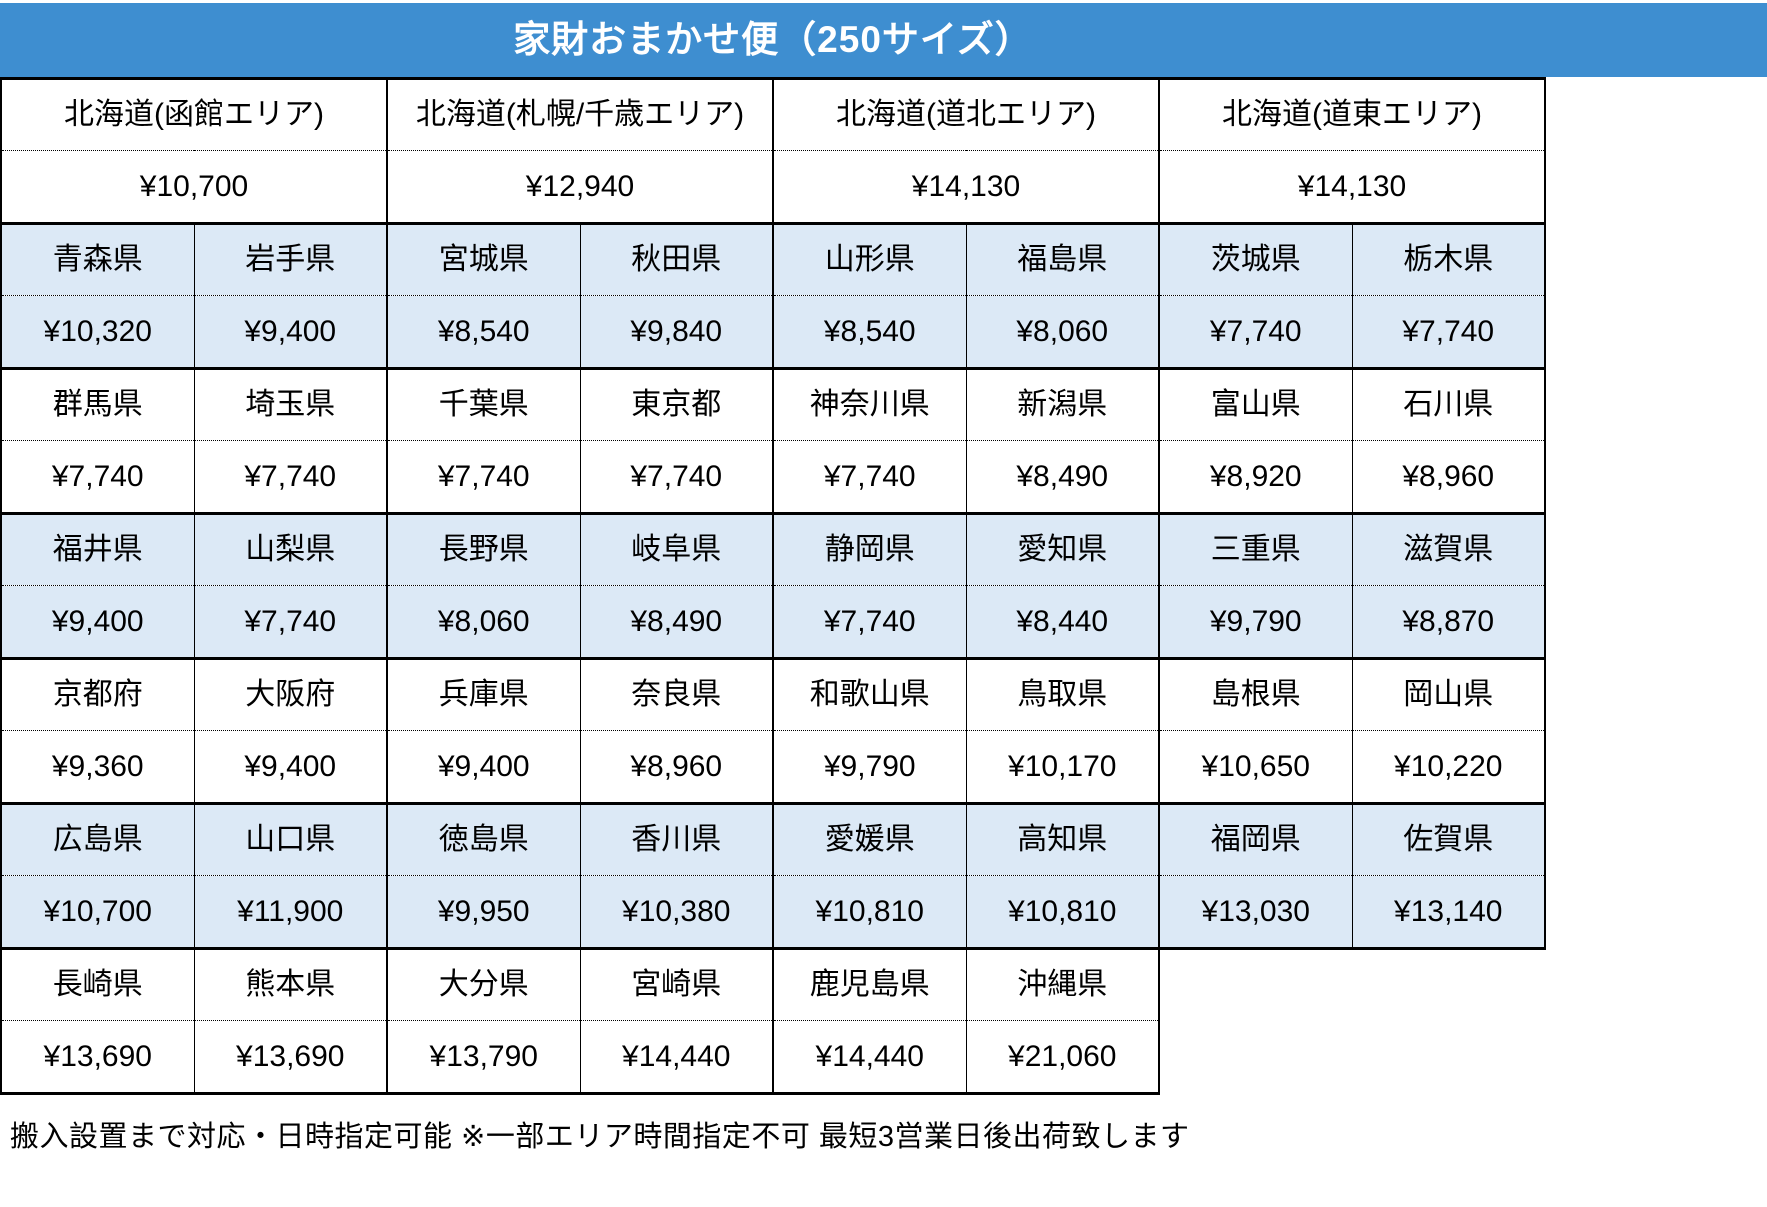 Image resolution: width=1767 pixels, height=1207 pixels. What do you see at coordinates (1448, 839) in the screenshot?
I see `prefecture-name-cell: 佐賀県` at bounding box center [1448, 839].